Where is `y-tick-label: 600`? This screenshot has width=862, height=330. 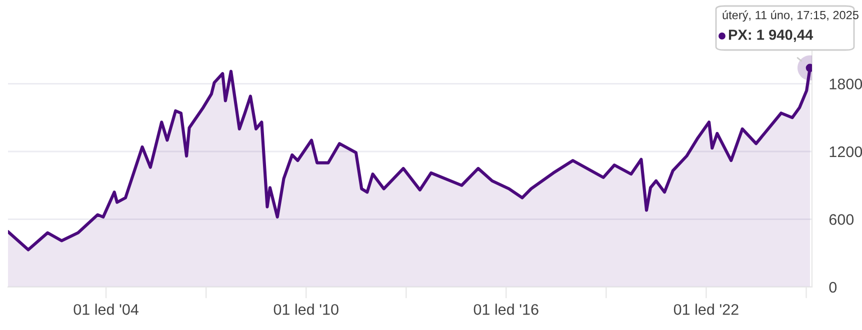
y-tick-label: 600 is located at coordinates (841, 219).